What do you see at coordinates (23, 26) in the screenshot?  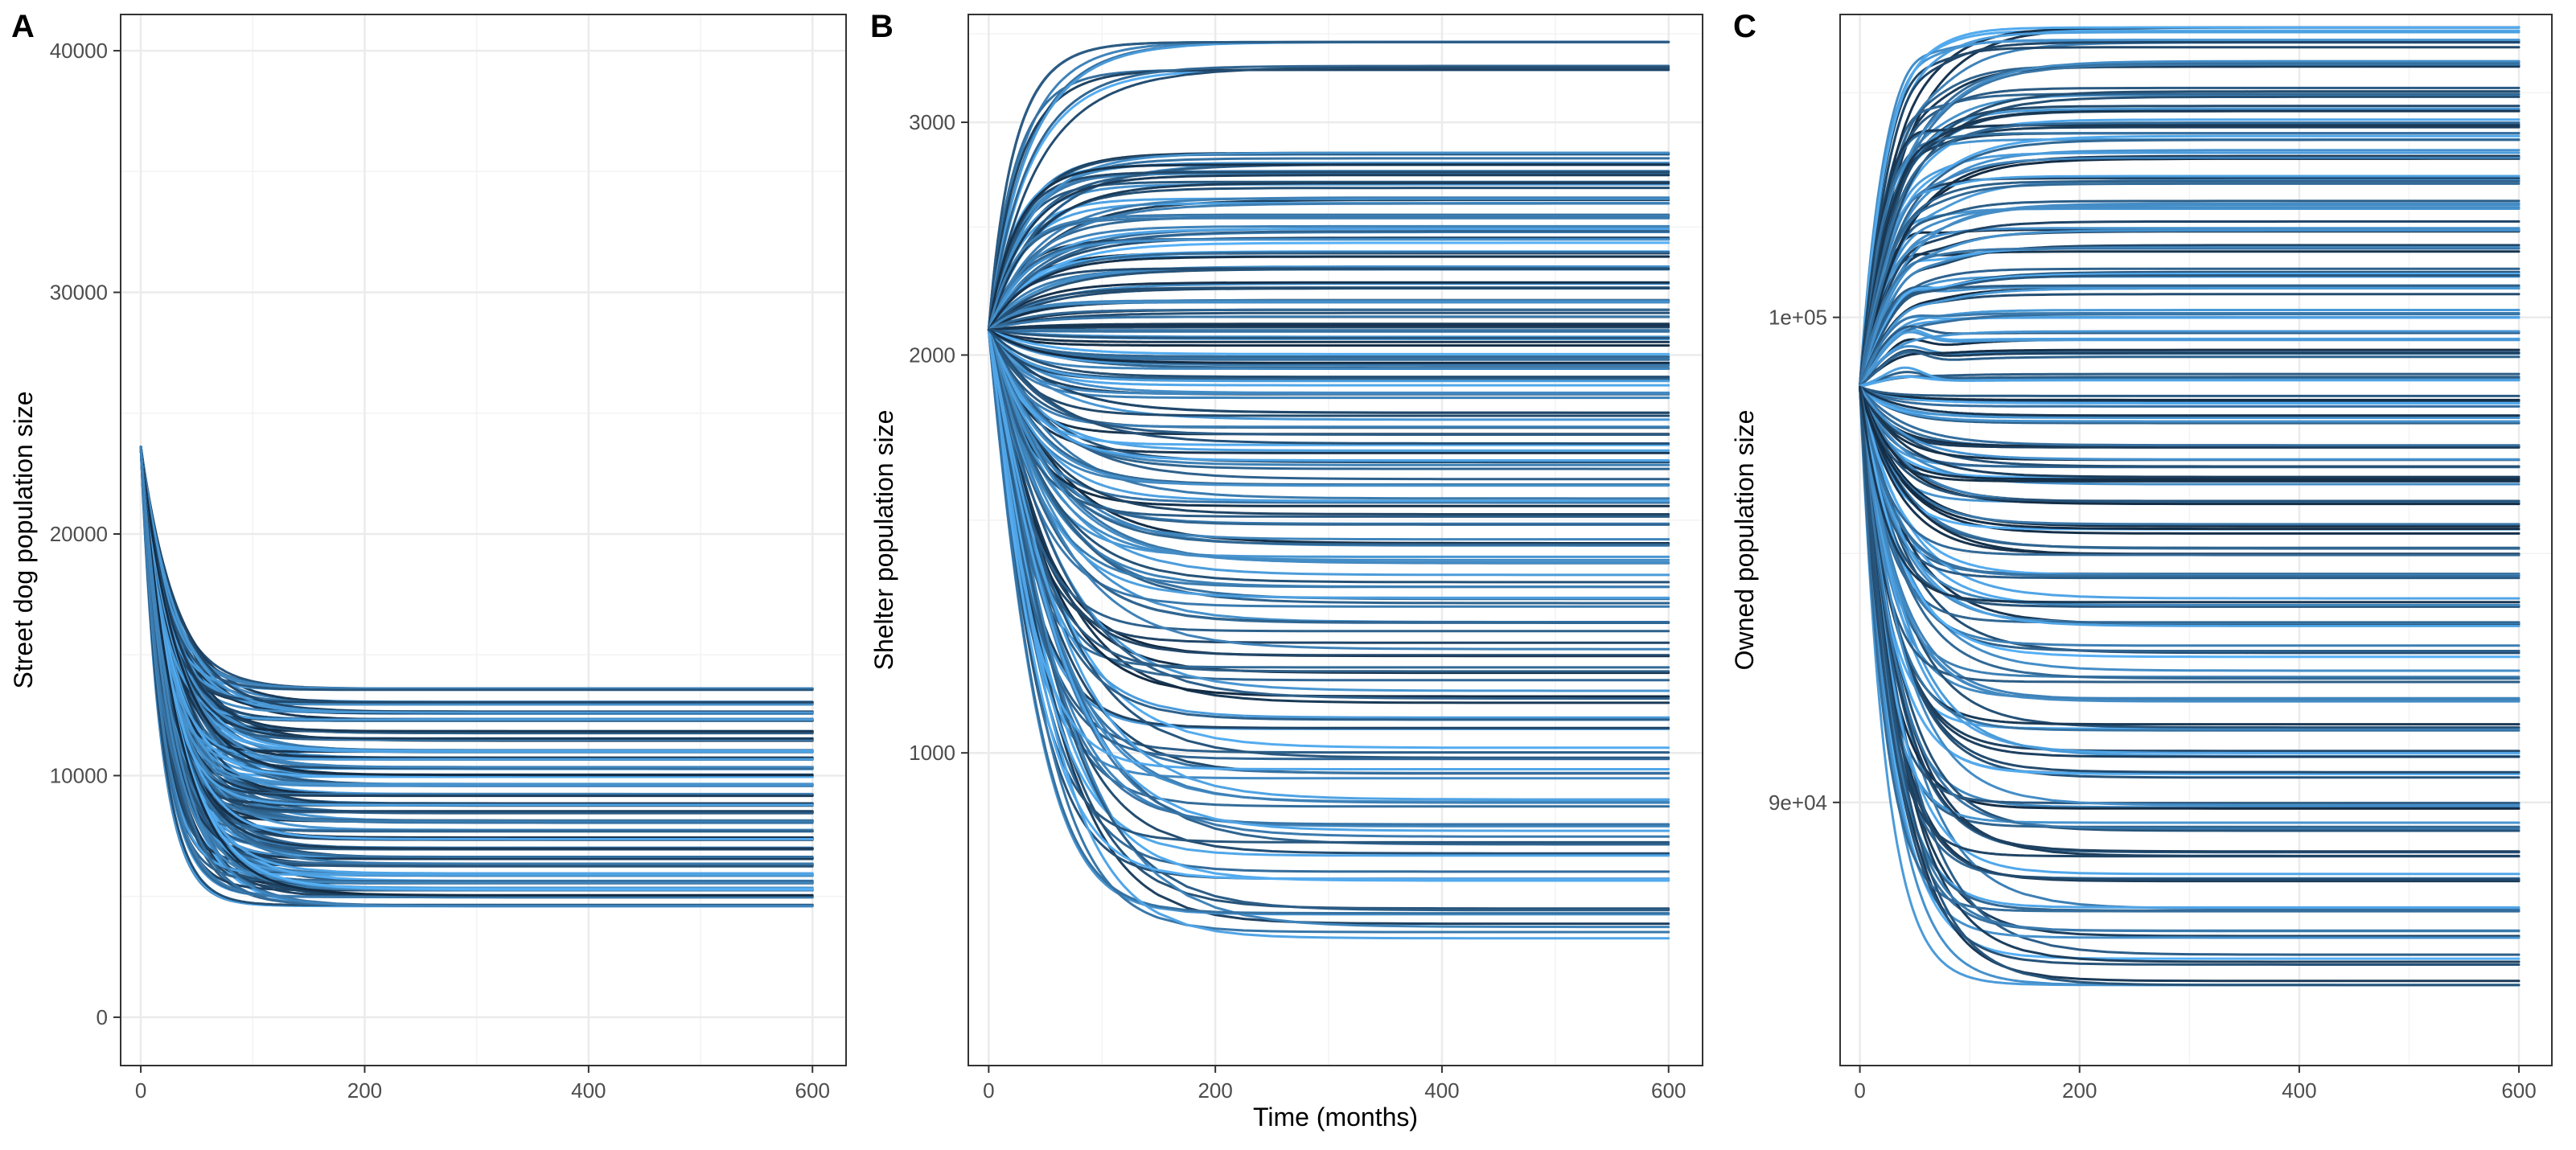 I see `panel-letter: A` at bounding box center [23, 26].